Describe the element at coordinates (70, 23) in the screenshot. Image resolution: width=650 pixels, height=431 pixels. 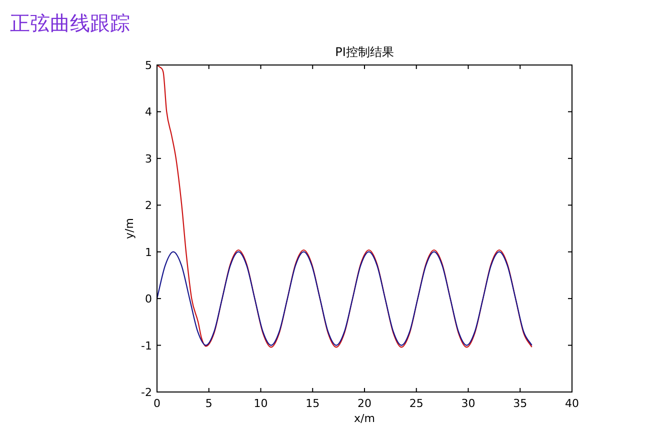
I see `text: 正弦曲线跟踪` at that location.